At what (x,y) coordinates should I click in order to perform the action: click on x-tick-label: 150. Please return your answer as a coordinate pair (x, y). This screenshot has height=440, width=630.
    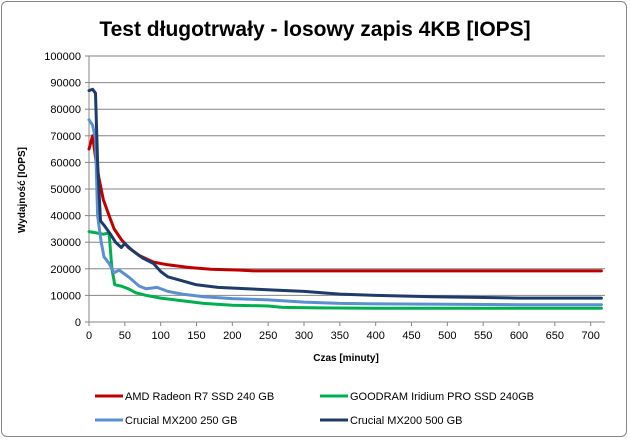
    Looking at the image, I should click on (196, 336).